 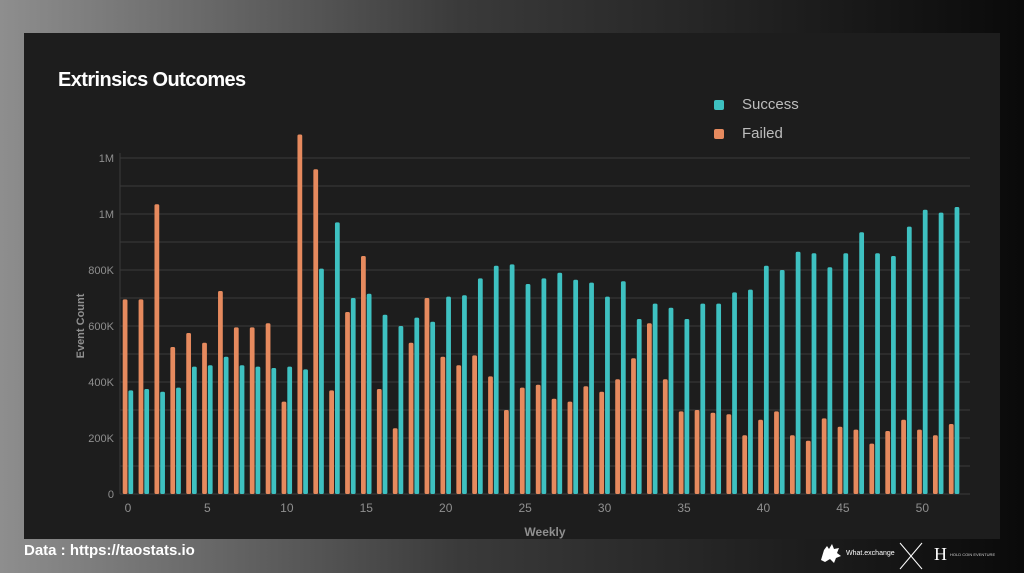 I want to click on y-tick-label: 400K, so click(x=101, y=383).